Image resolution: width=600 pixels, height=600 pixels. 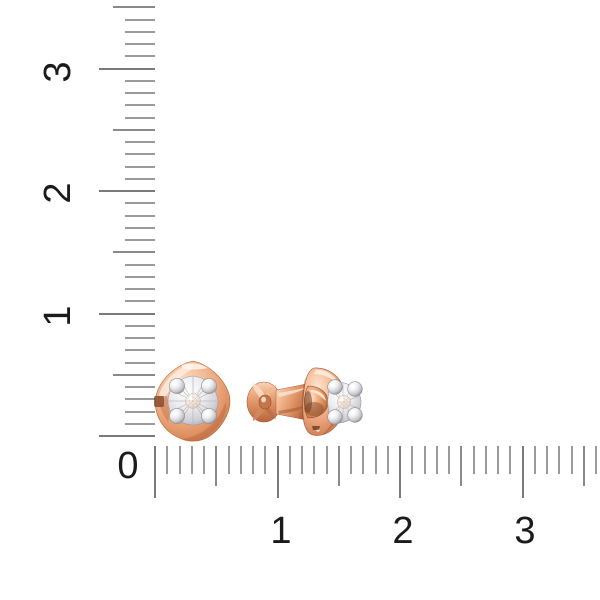 I want to click on prong-side-bottom-right, so click(x=355, y=415).